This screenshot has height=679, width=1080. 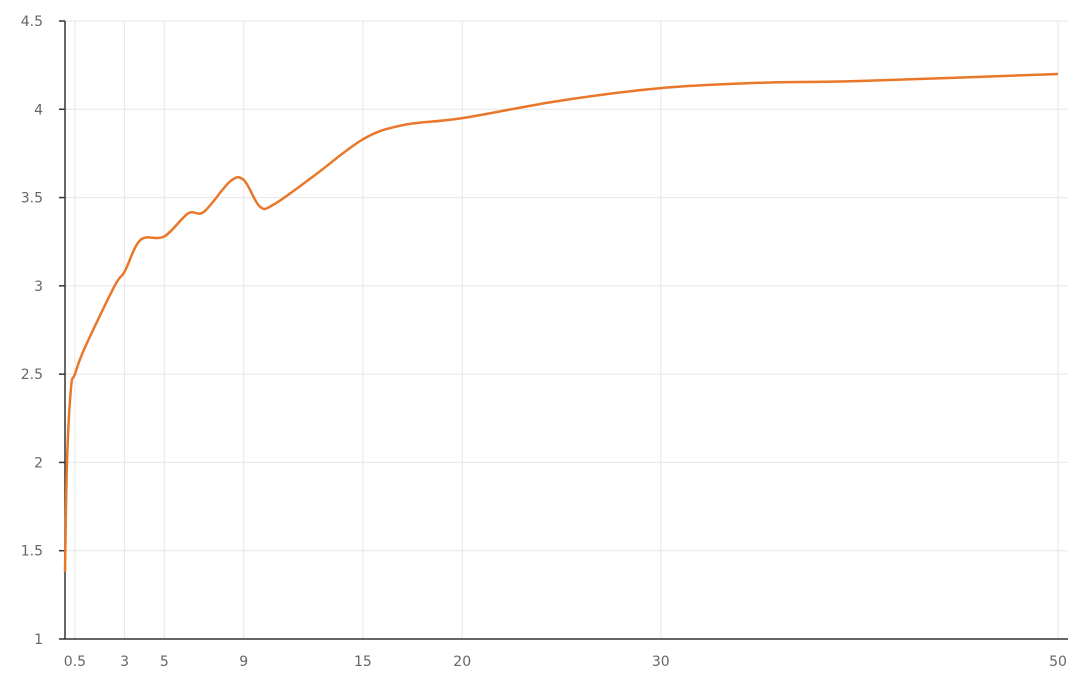 What do you see at coordinates (38, 640) in the screenshot?
I see `y-tick-label: 1` at bounding box center [38, 640].